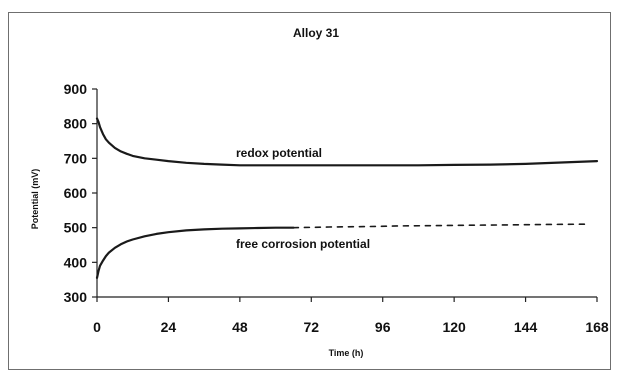  Describe the element at coordinates (35, 199) in the screenshot. I see `y-axis-title: Potential (mV)` at that location.